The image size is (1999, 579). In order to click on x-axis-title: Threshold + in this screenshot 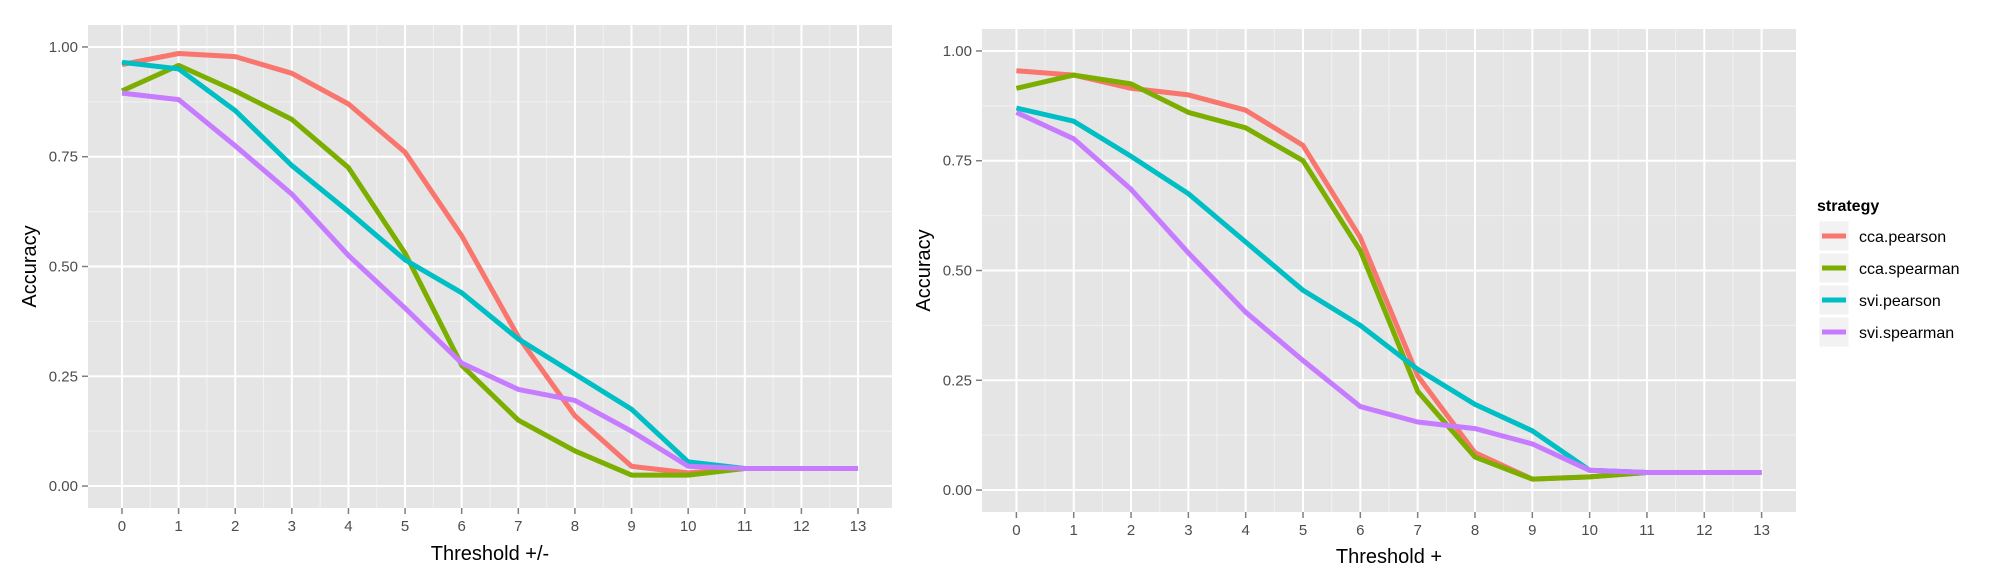, I will do `click(1389, 557)`.